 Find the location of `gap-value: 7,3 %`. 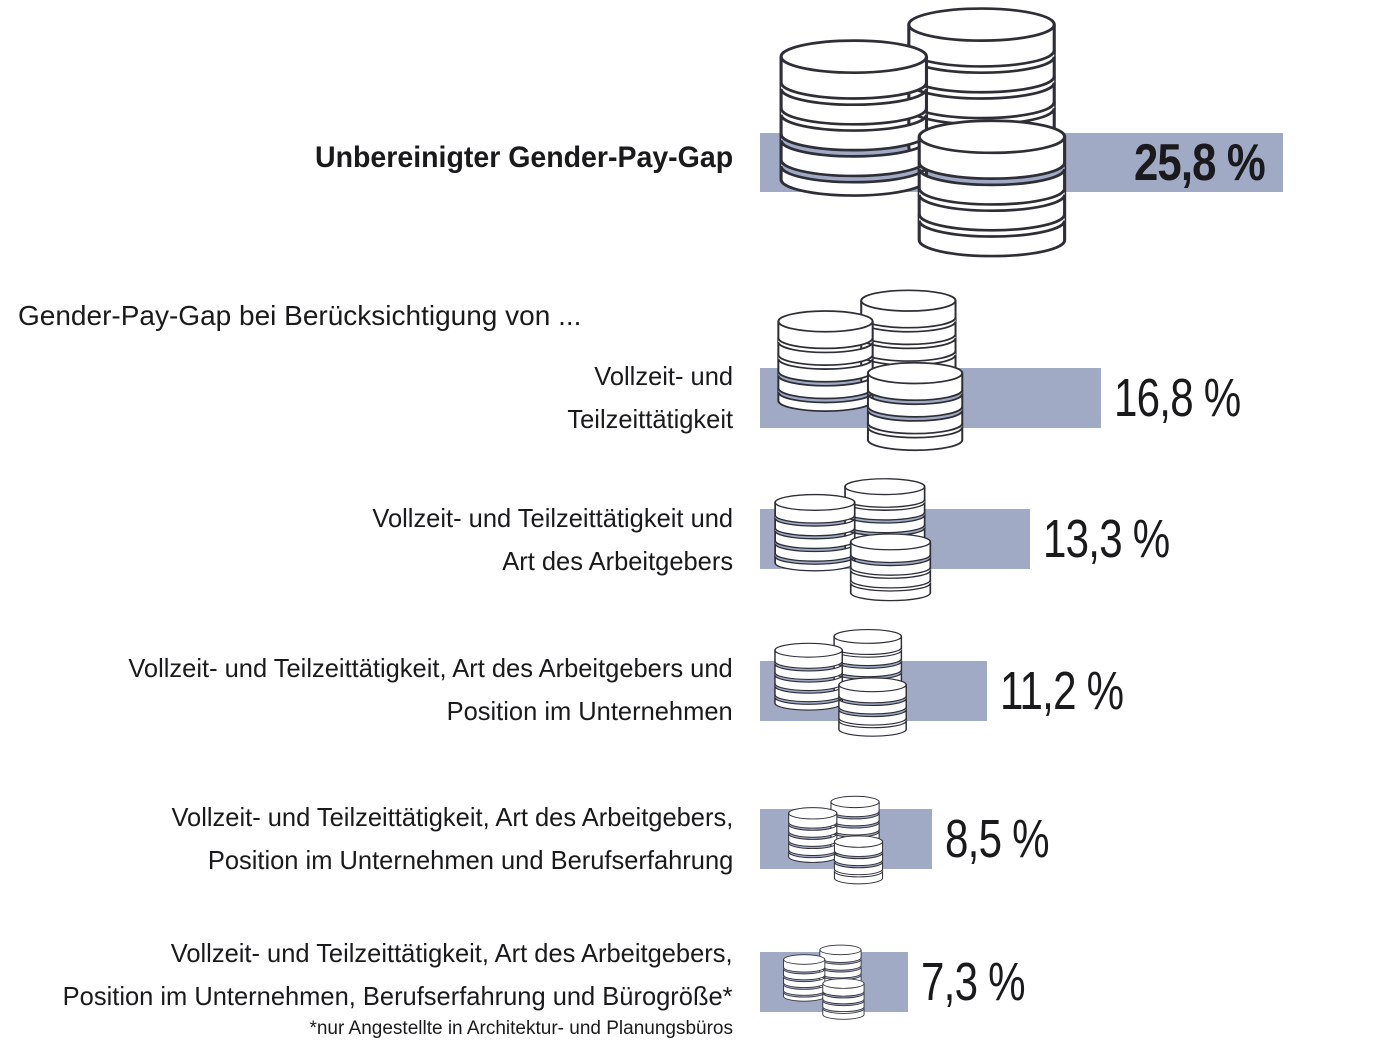

gap-value: 7,3 % is located at coordinates (973, 982).